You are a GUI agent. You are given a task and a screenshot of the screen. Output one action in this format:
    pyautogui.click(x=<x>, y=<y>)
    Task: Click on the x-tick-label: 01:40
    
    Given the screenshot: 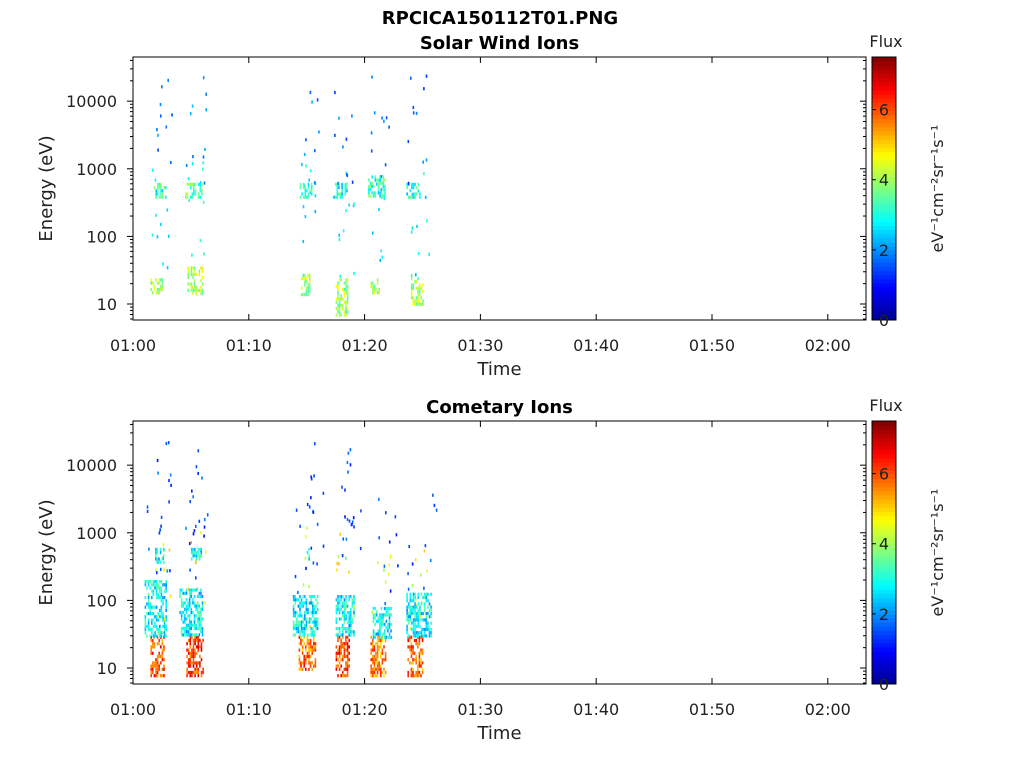 What is the action you would take?
    pyautogui.click(x=596, y=345)
    